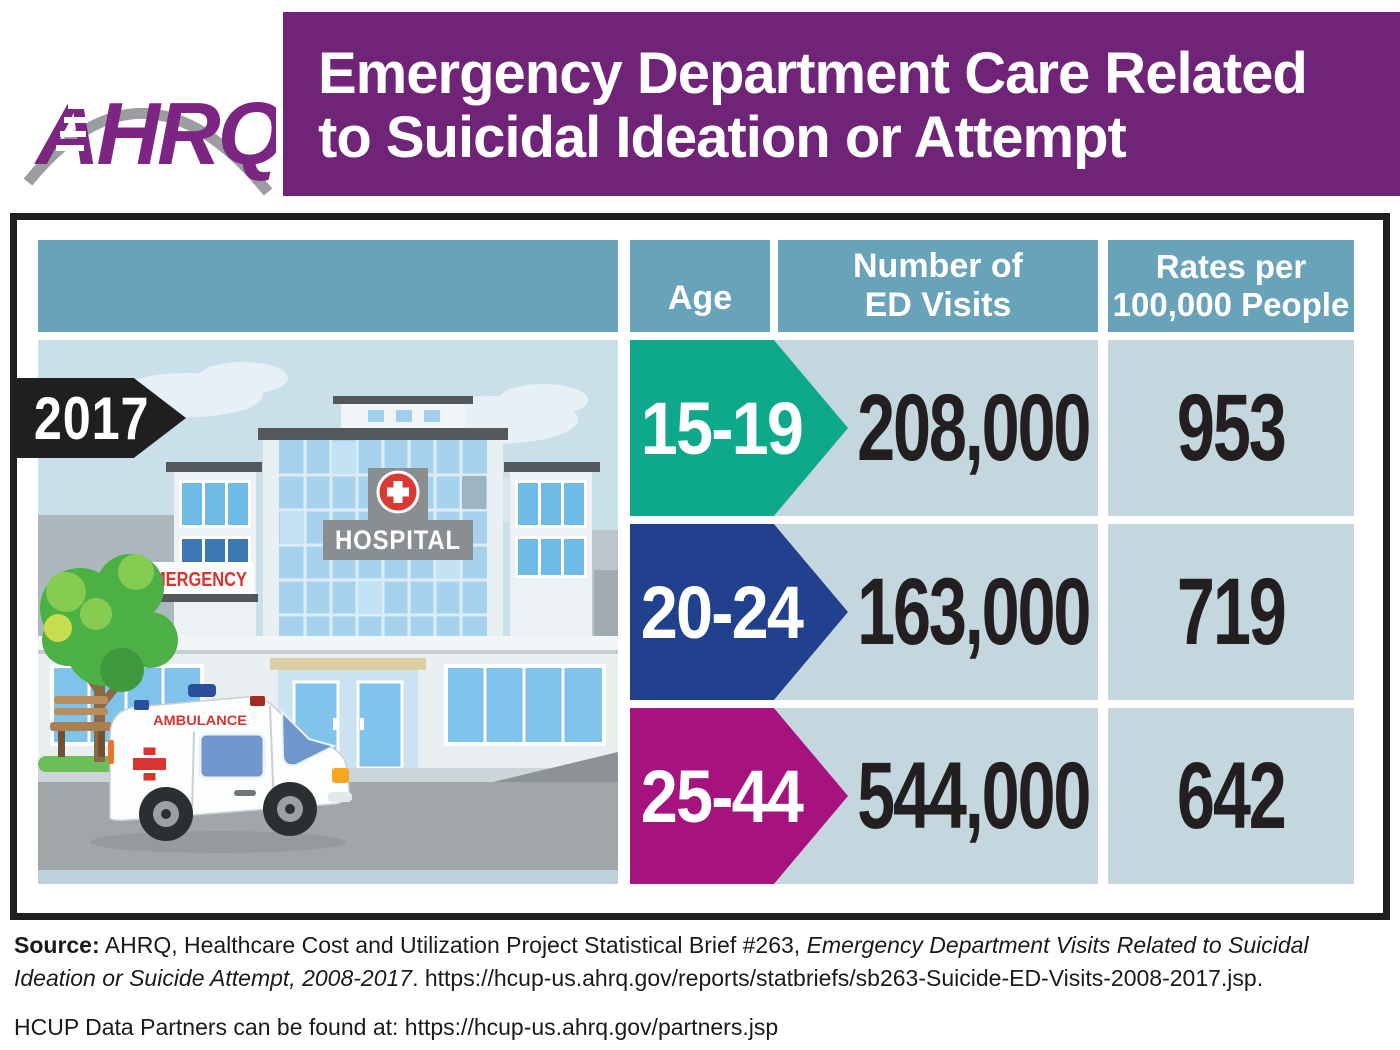 The height and width of the screenshot is (1050, 1400). I want to click on visits-cell: 20-24 163,000, so click(864, 612).